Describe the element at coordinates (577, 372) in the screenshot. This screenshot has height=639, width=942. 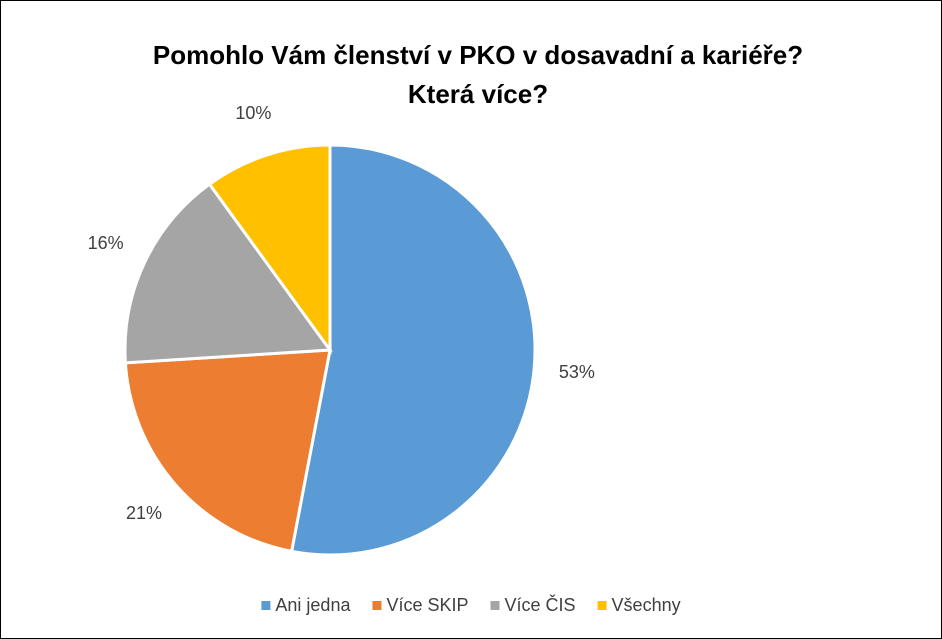
I see `data-label: 53%` at that location.